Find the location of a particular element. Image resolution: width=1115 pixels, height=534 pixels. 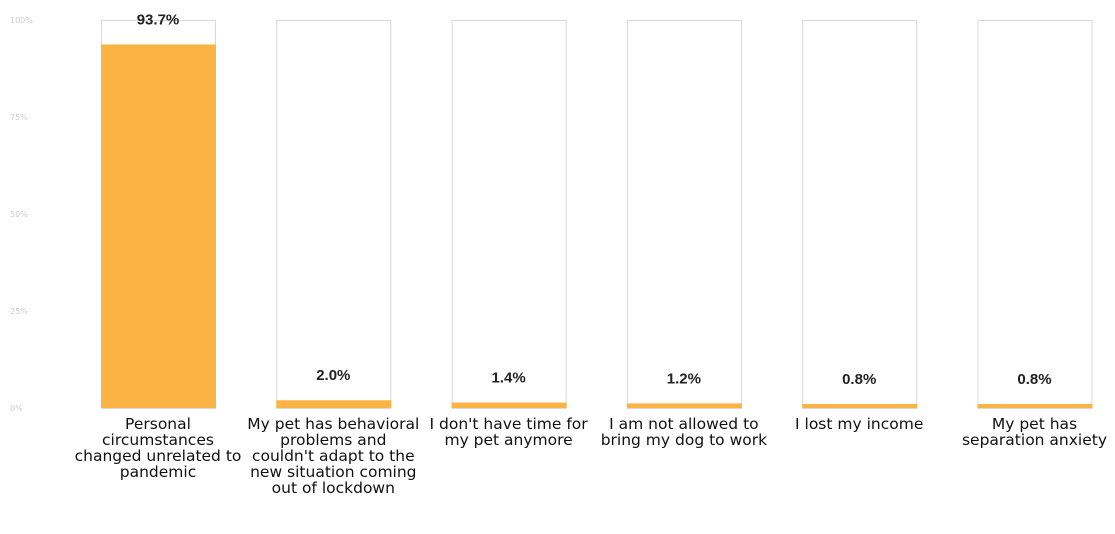

y-axis: 100% 75% 50% 25% 0% is located at coordinates (21, 214).